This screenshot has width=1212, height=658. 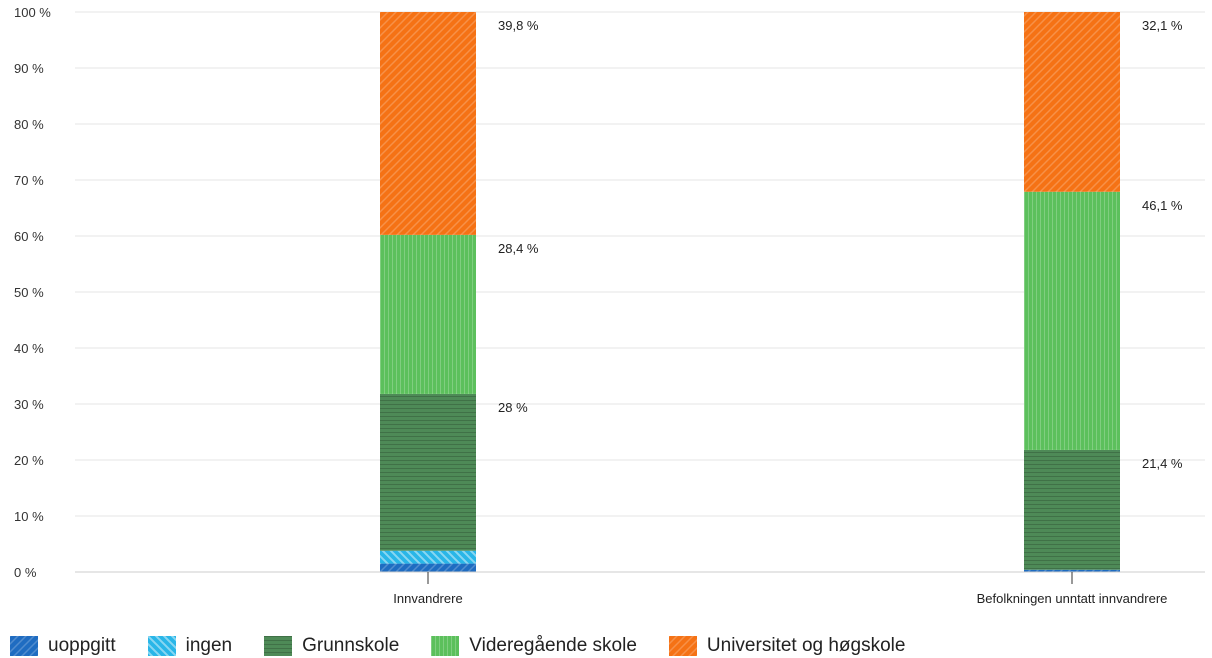 I want to click on y-tick-label: 0 %, so click(x=25, y=572).